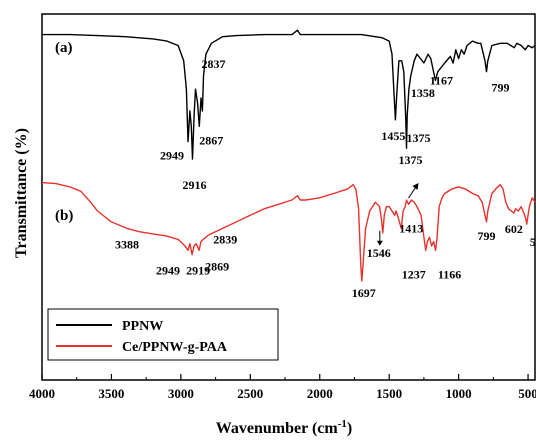  I want to click on peak-label: 1358, so click(423, 93).